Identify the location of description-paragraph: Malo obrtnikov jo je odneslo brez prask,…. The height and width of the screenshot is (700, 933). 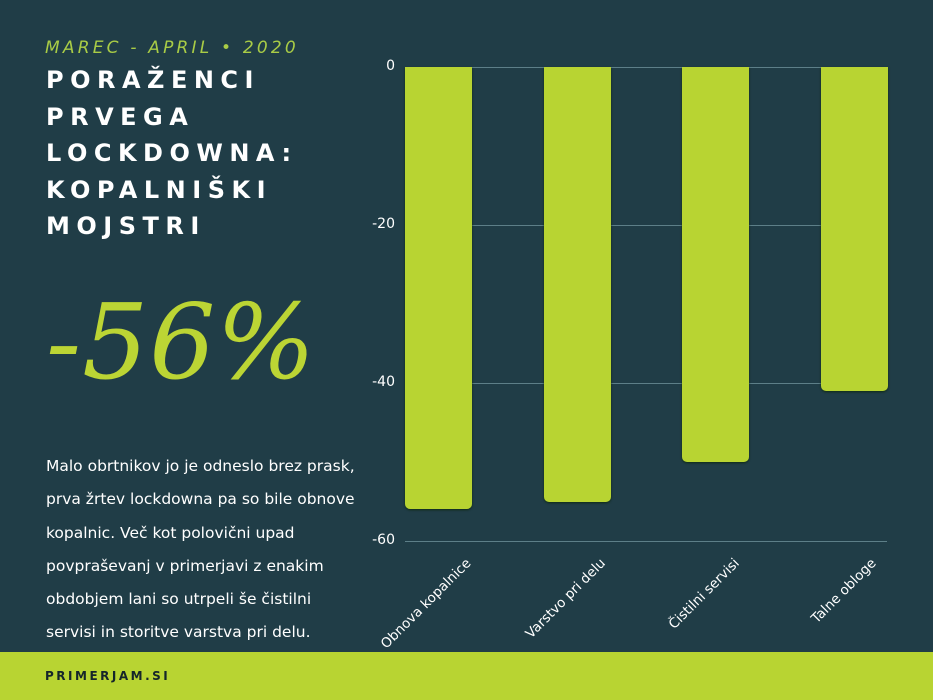
(206, 550).